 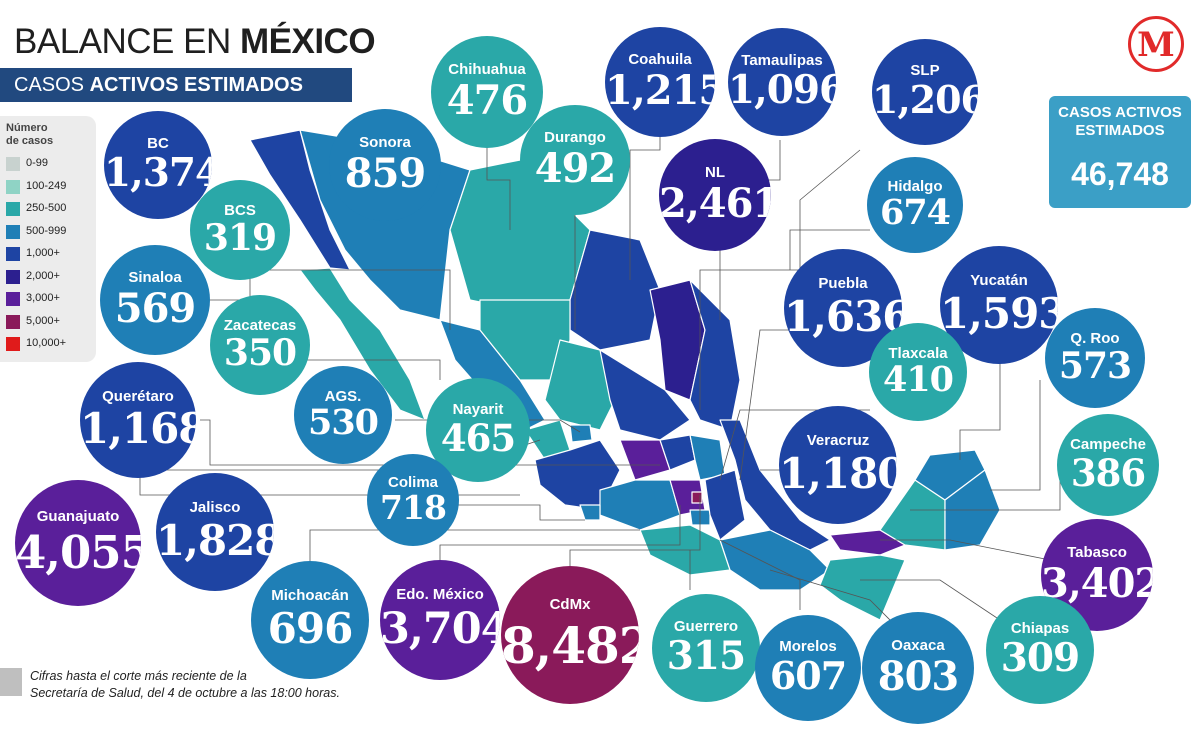 I want to click on state-name: Guanajuato, so click(x=78, y=516).